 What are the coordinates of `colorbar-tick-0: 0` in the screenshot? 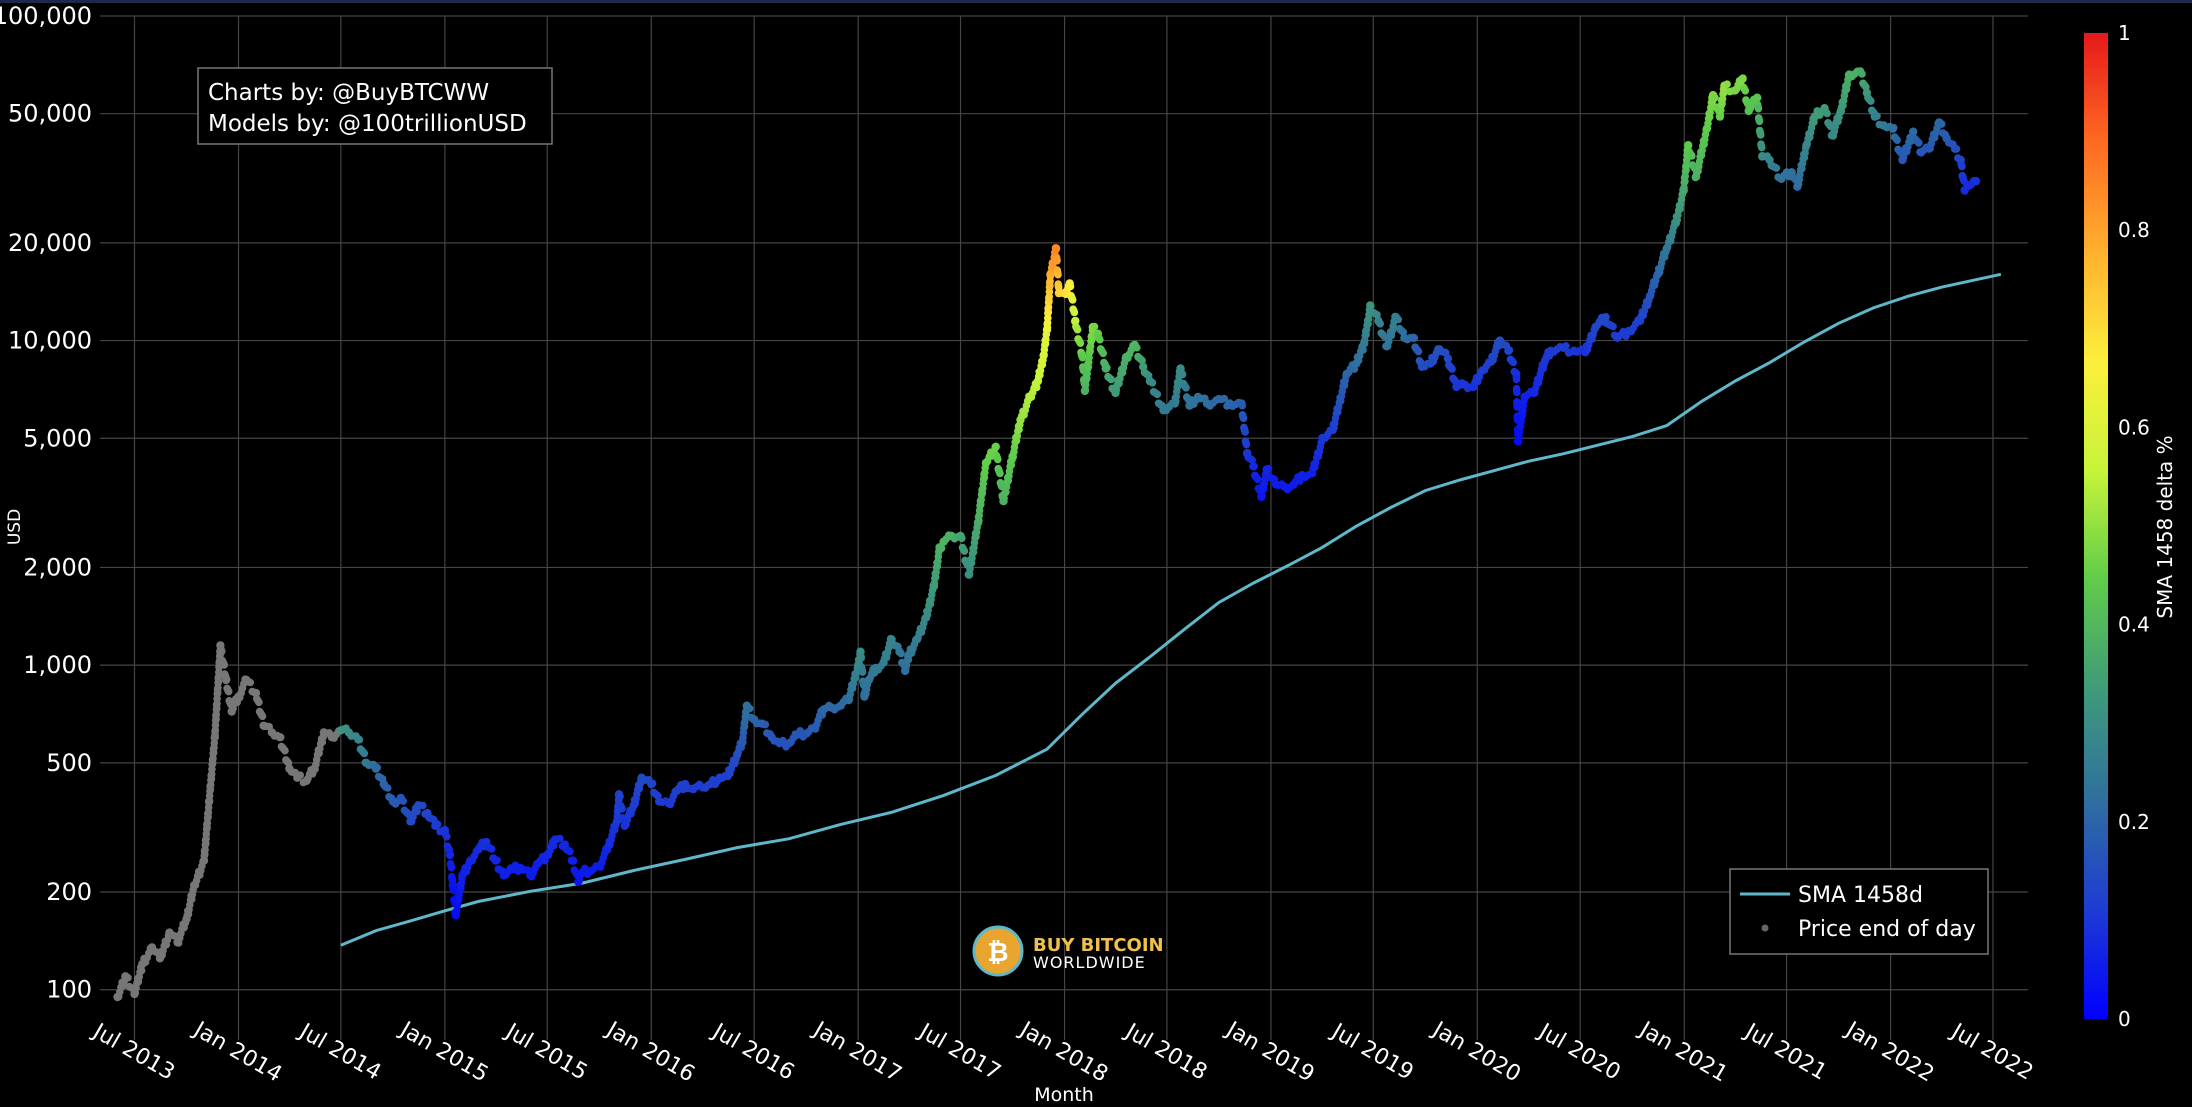 It's located at (2124, 1019).